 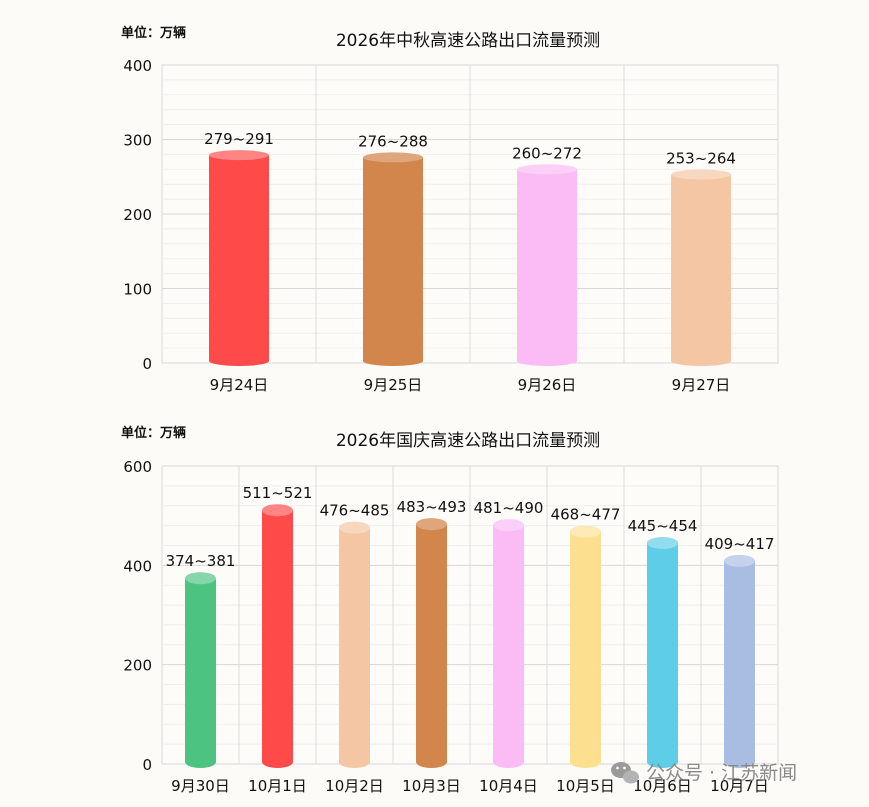 What do you see at coordinates (239, 139) in the screenshot?
I see `chart1-data-label: 279~291` at bounding box center [239, 139].